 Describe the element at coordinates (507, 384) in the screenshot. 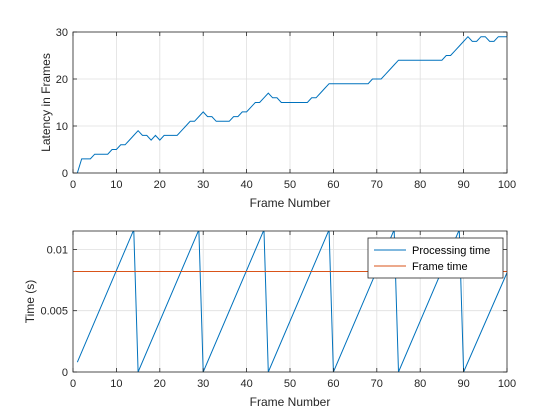

I see `chart-2-x-tick-label: 100` at that location.